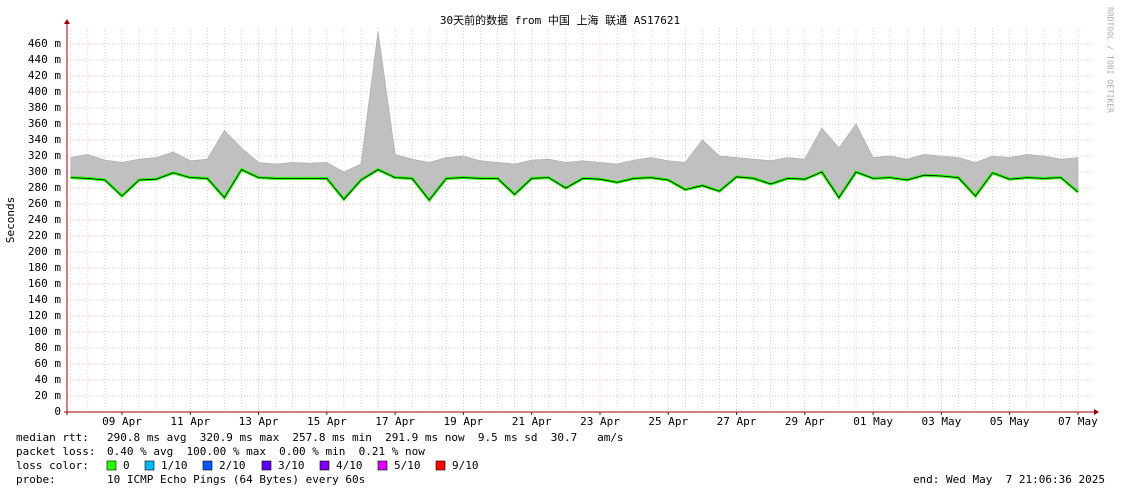 This screenshot has width=1121, height=498. I want to click on y-tick-label: 320 m, so click(44, 155).